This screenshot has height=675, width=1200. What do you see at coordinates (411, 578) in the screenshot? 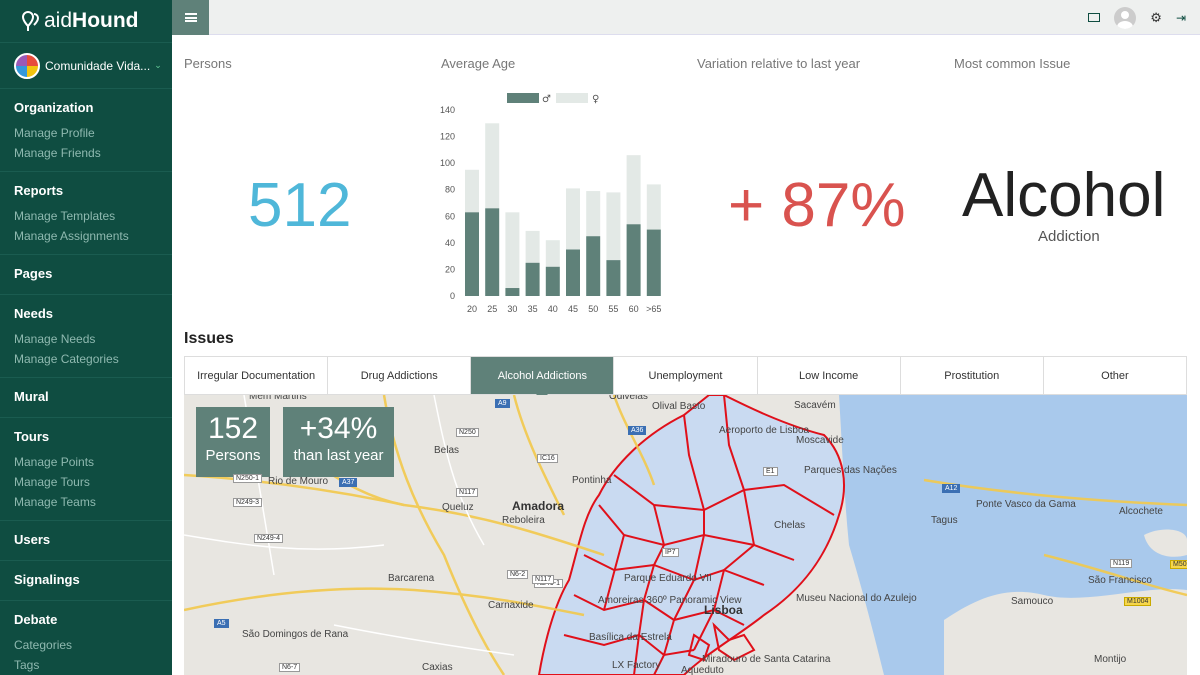
I see `map-label: Barcarena` at bounding box center [411, 578].